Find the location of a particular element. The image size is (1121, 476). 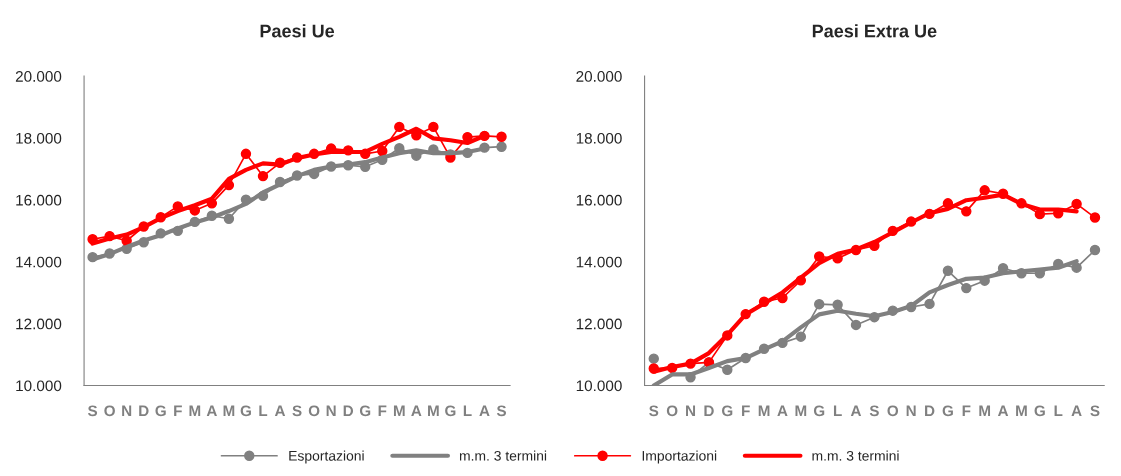

legend-label: Esportazioni is located at coordinates (326, 457).